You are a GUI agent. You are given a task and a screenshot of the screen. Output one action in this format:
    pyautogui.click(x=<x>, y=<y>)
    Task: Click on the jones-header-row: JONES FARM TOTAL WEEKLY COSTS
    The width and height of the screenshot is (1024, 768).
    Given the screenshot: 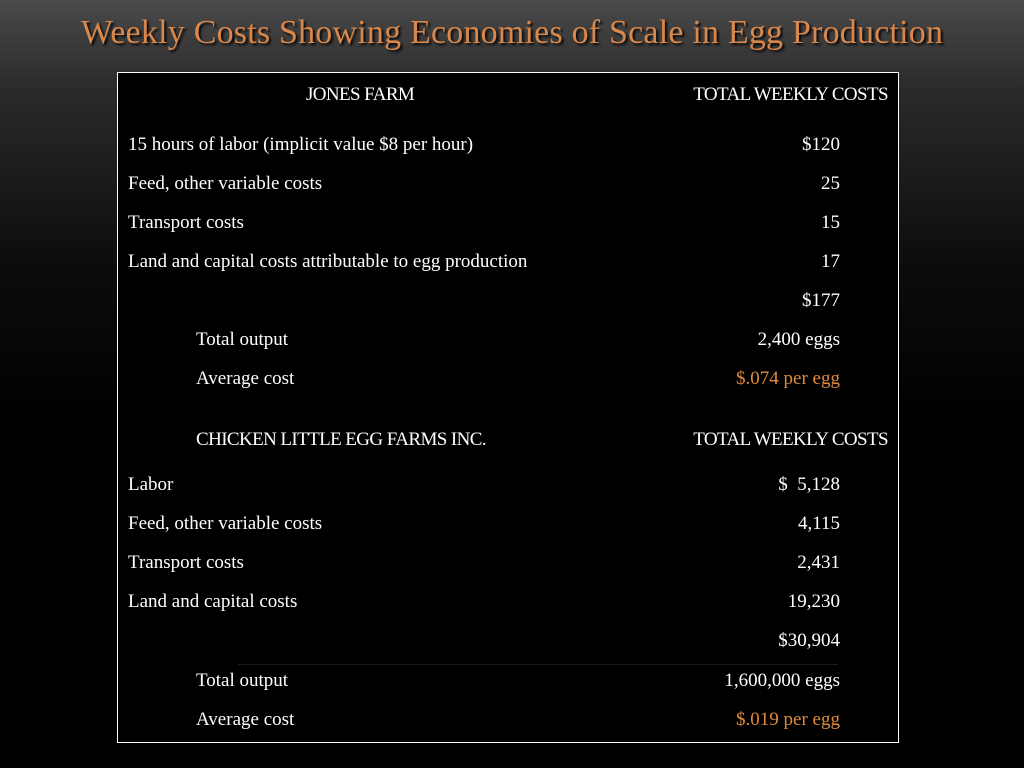 What is the action you would take?
    pyautogui.click(x=508, y=94)
    